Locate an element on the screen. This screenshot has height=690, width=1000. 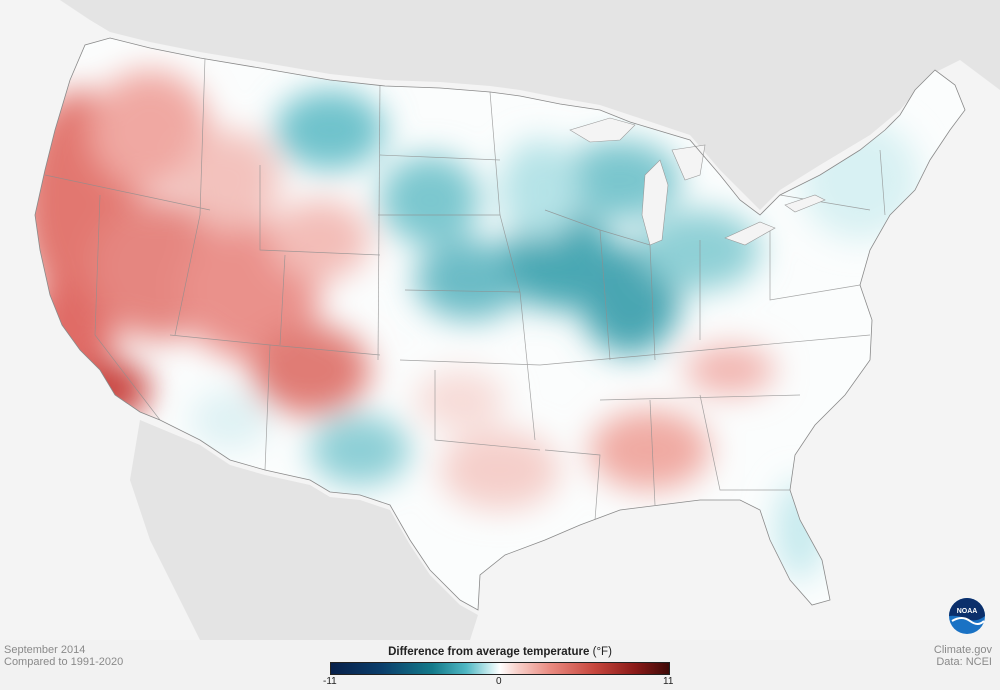
caption-data-source: Data: NCEI is located at coordinates (964, 662).